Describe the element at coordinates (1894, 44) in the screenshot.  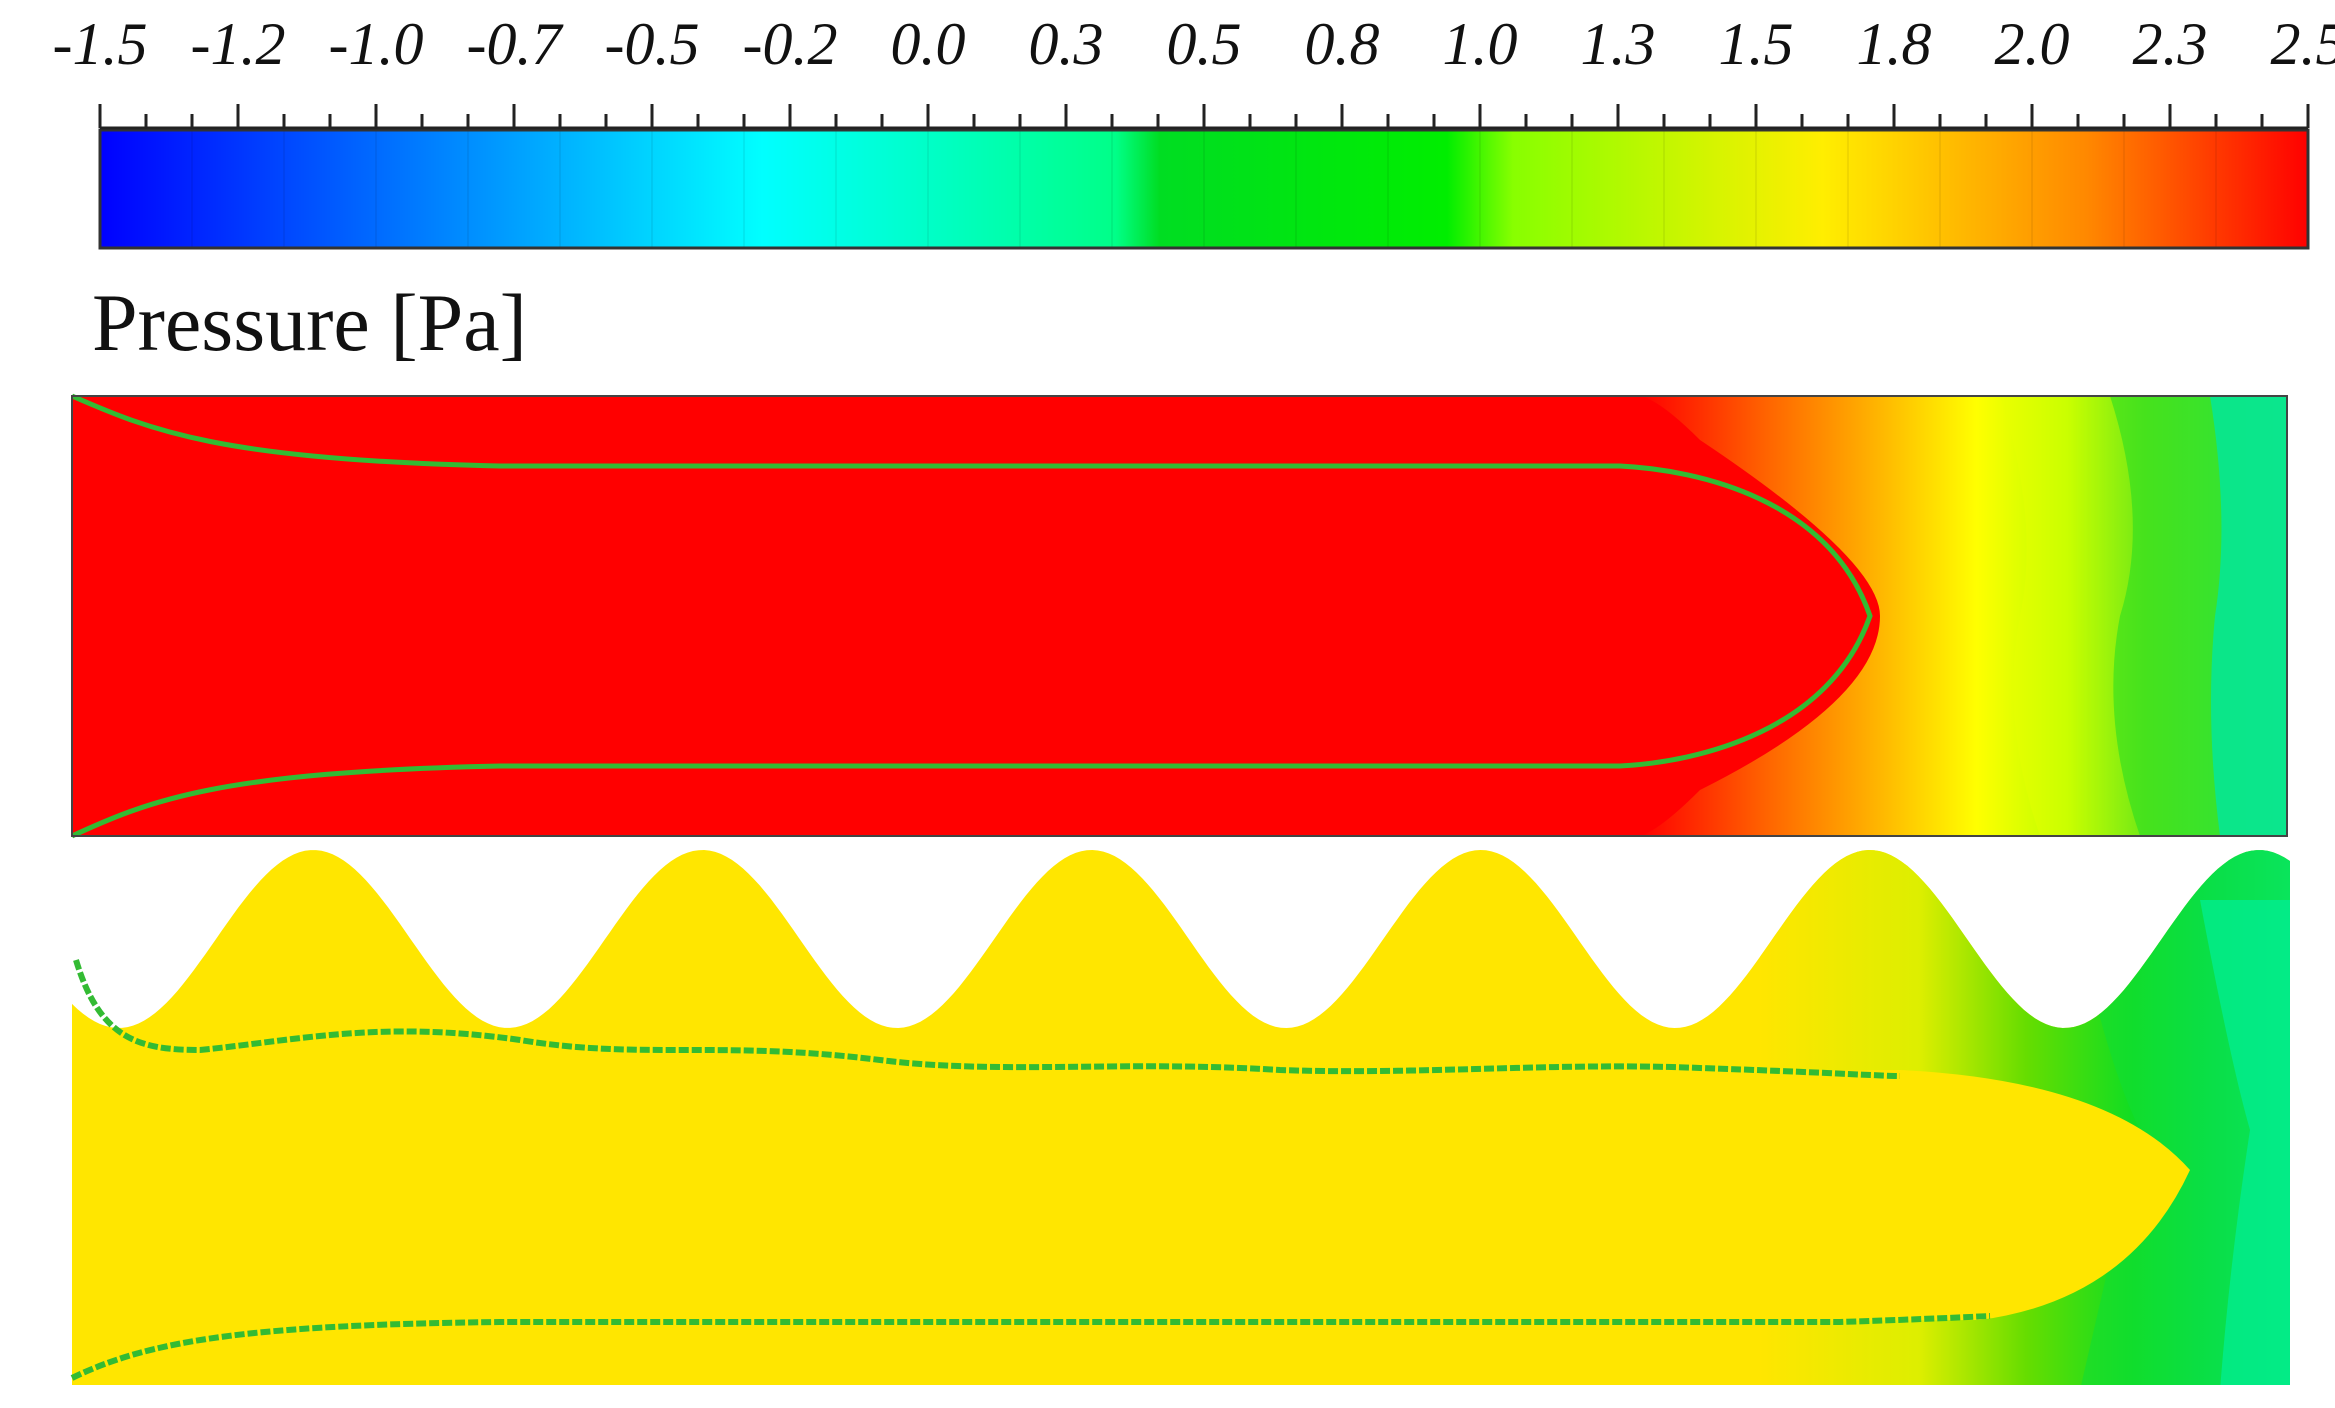
I see `colorbar-tick-label: 1.8` at that location.